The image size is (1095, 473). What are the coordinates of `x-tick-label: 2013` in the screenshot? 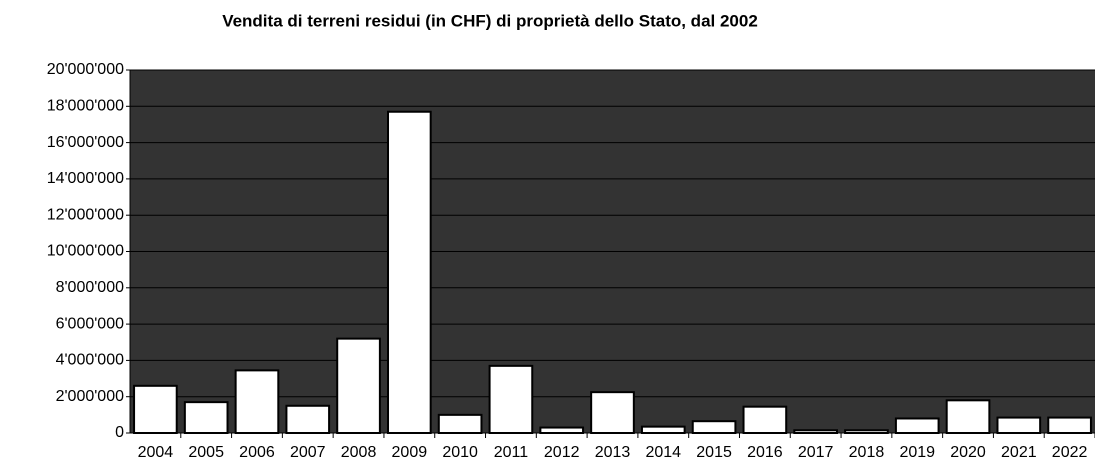 It's located at (613, 452).